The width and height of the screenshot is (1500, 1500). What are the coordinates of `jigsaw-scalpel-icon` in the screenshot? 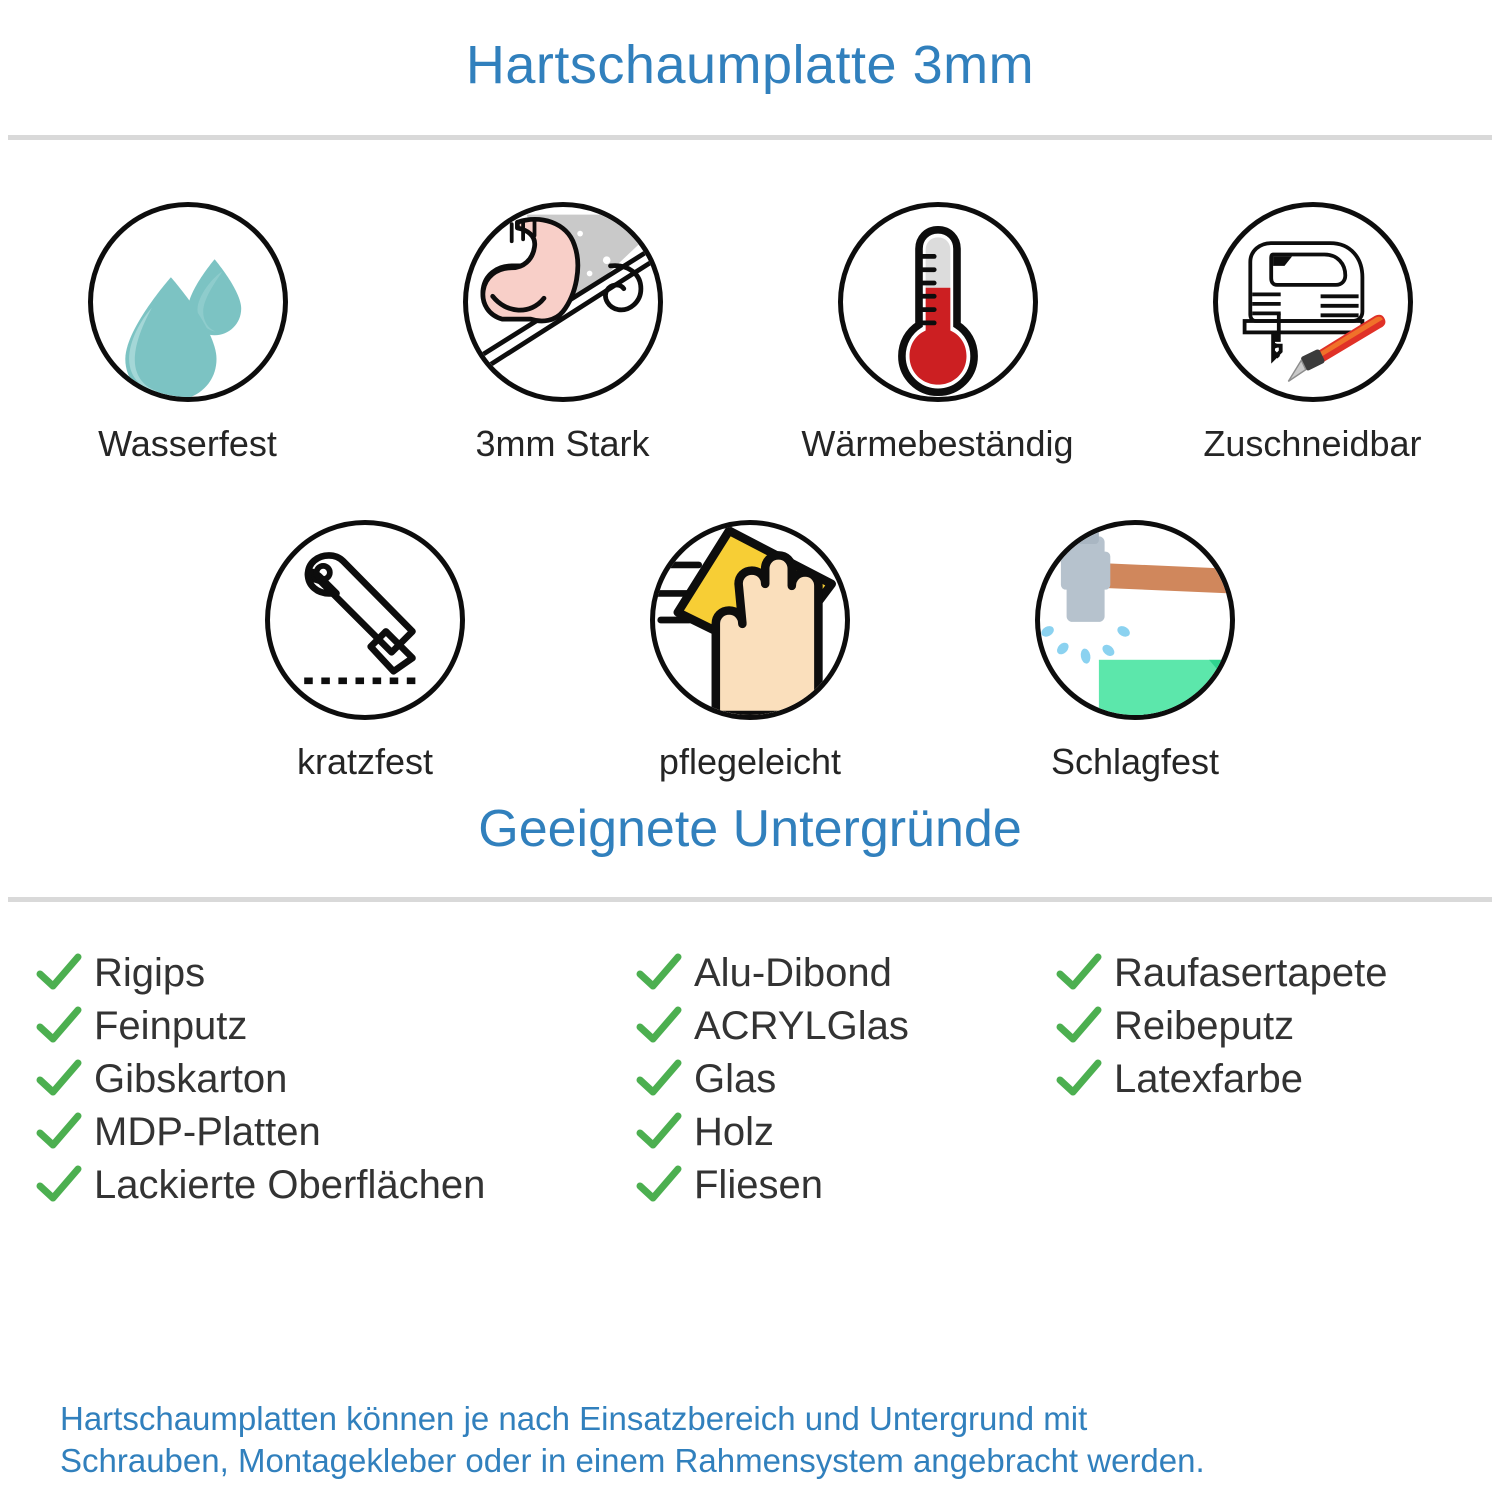 It's located at (1312, 302).